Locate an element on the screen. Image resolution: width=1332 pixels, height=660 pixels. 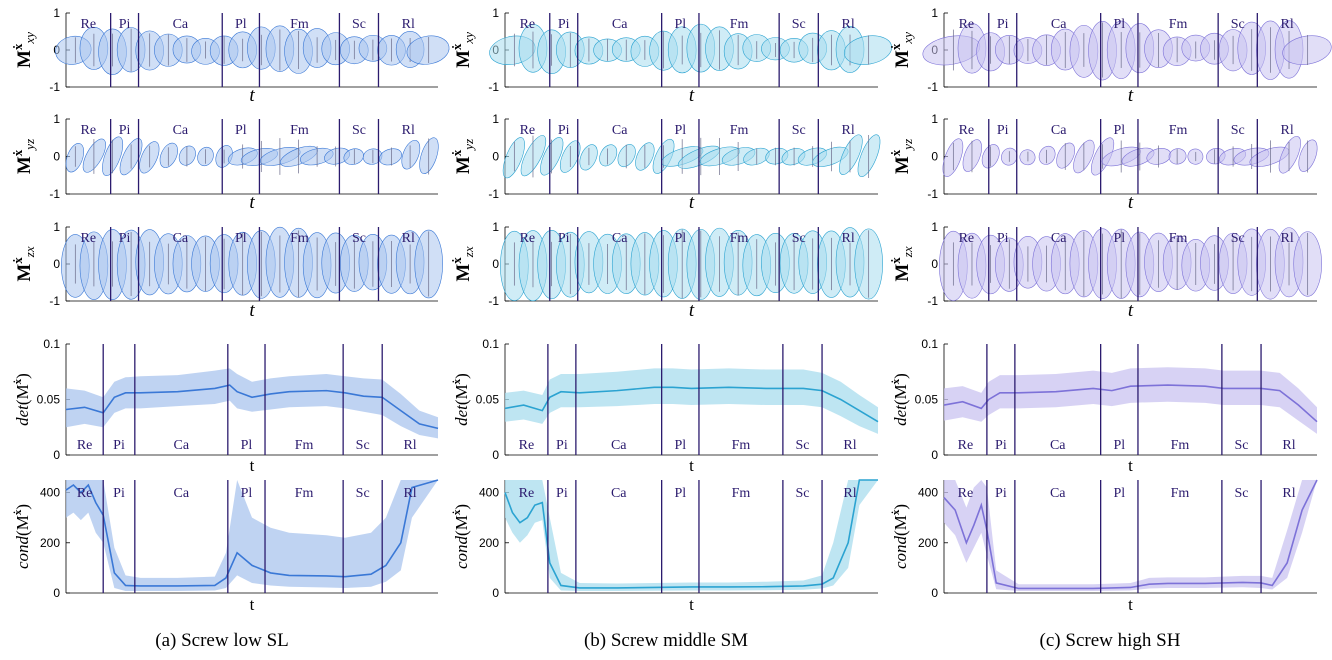
caption-a: (a) Screw low SL is located at coordinates (222, 640).